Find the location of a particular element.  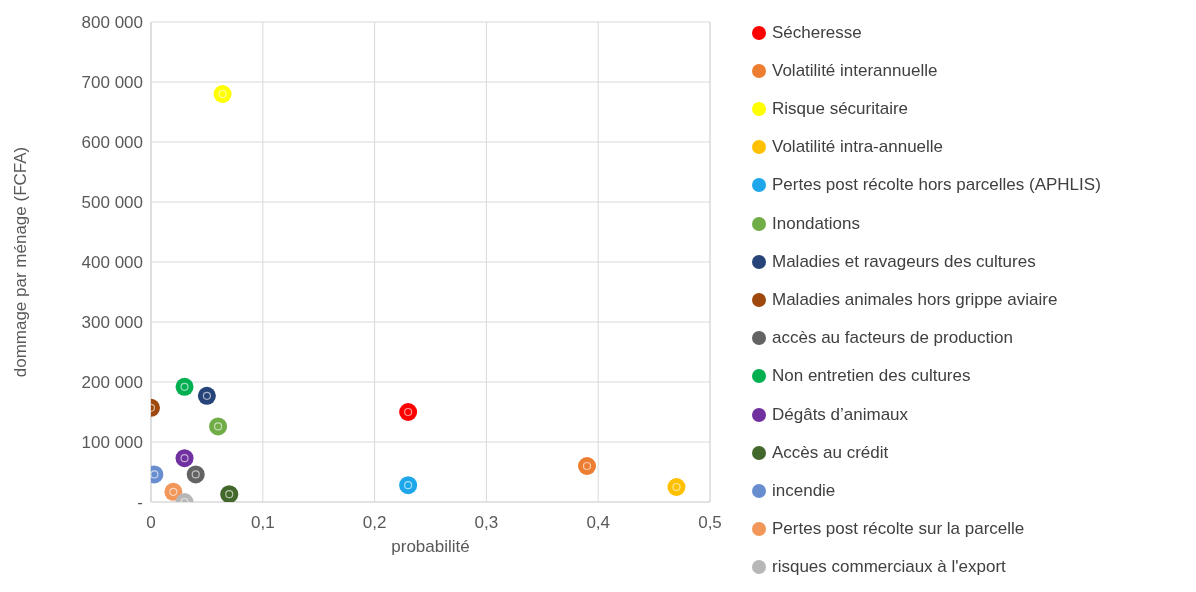

legend-label: risques commerciaux à l'export is located at coordinates (889, 567).